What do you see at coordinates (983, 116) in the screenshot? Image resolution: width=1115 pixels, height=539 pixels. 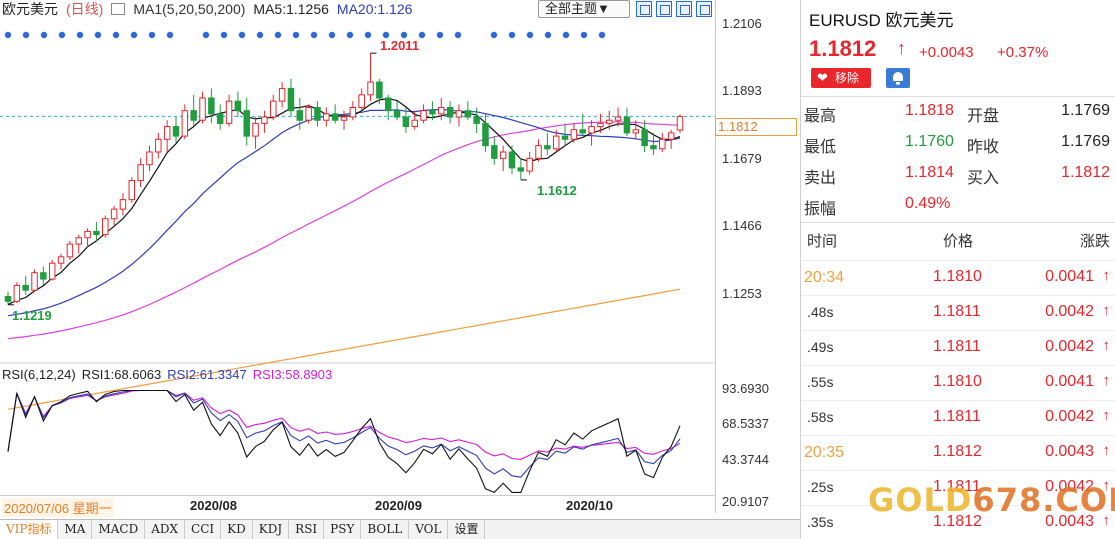 I see `stats-k2: 开盘` at bounding box center [983, 116].